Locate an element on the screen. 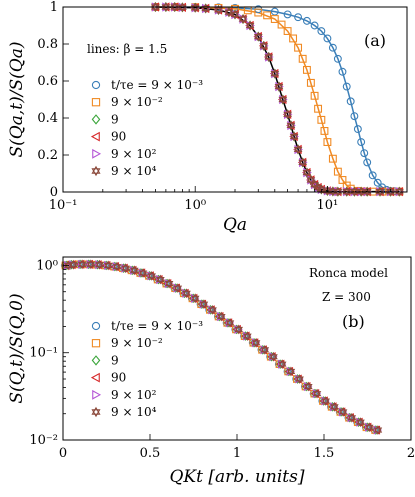 The width and height of the screenshot is (415, 497). panel-b-legend: t/τe = 9 × 10⁻³ 9 × 10⁻² 9 90 9 × 10² 9 × 10⁴ is located at coordinates (146, 369).